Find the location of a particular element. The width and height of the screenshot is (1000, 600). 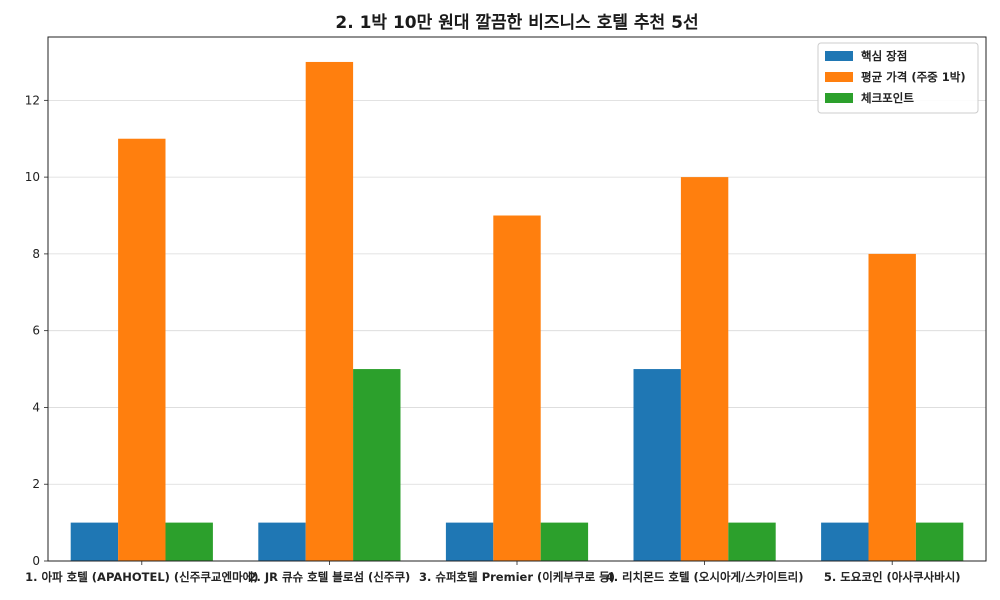

y-tick-label: 4 is located at coordinates (36, 407).